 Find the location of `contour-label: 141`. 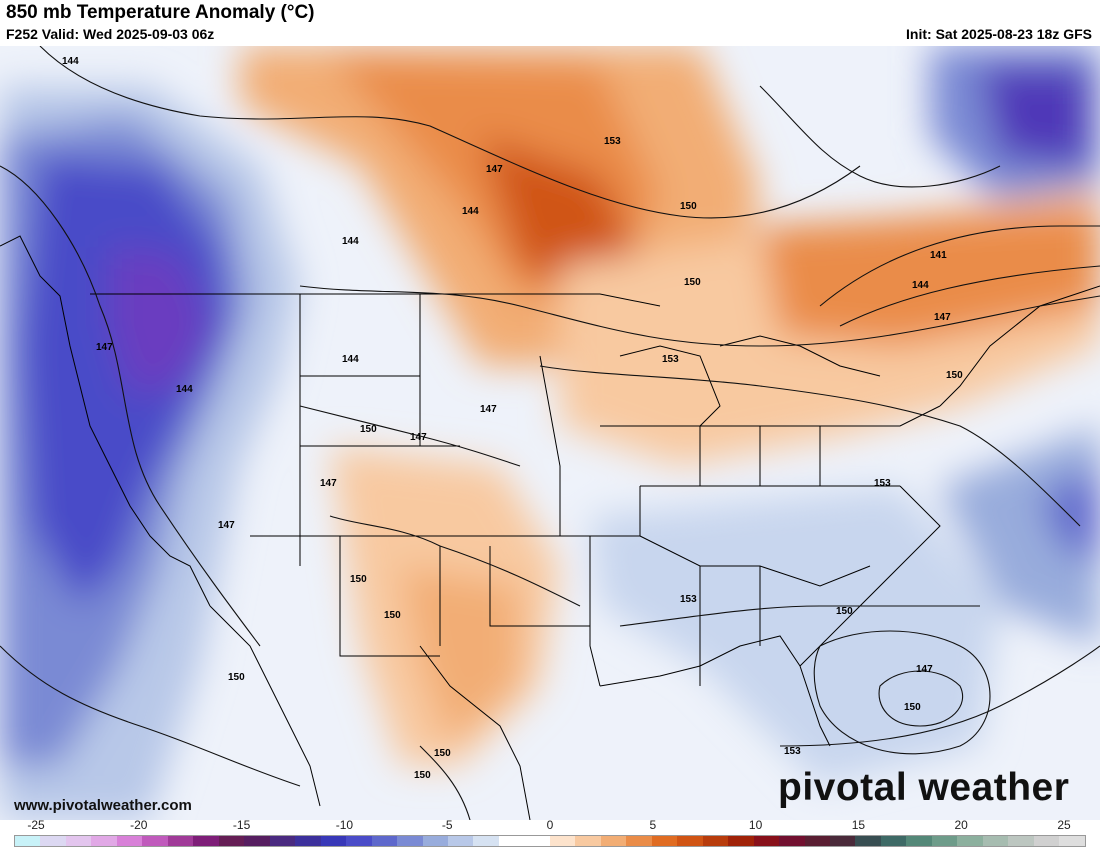

contour-label: 141 is located at coordinates (938, 255).